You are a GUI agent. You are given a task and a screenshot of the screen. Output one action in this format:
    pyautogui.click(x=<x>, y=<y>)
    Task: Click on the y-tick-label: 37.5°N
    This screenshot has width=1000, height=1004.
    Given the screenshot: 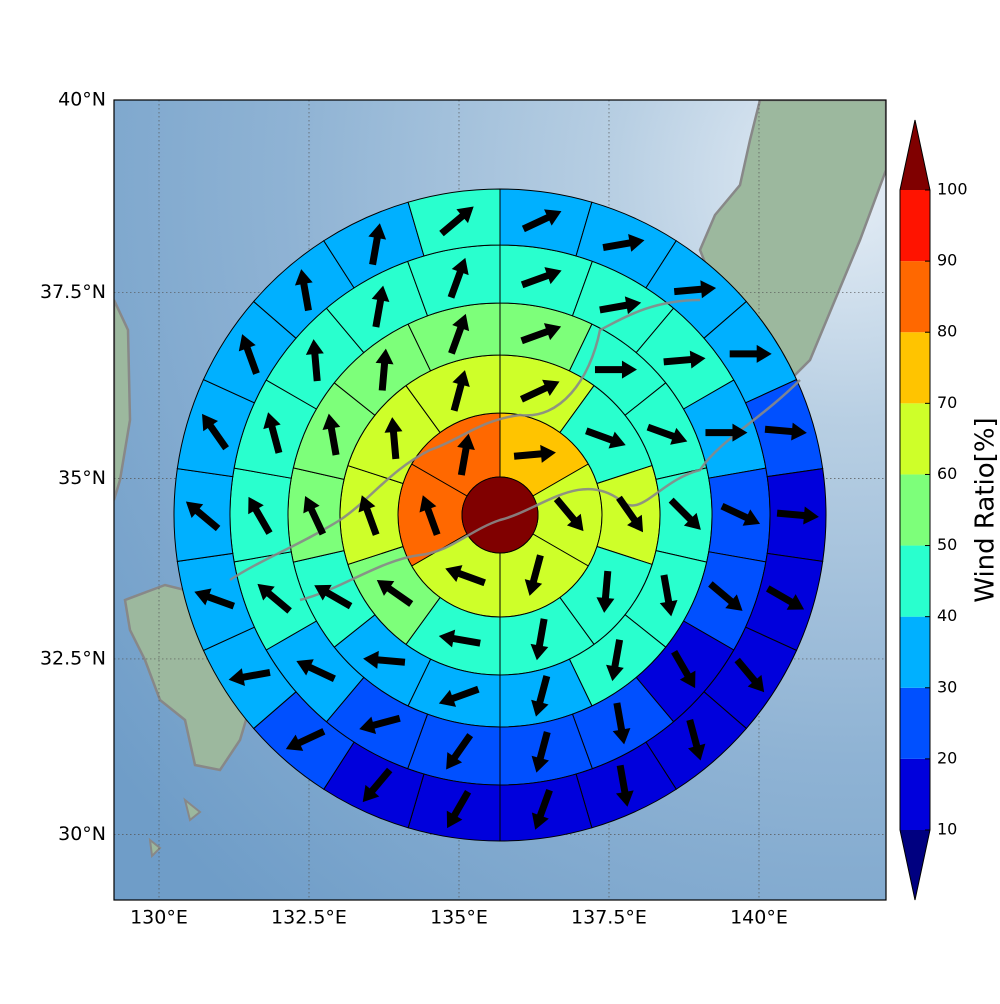 What is the action you would take?
    pyautogui.click(x=73, y=292)
    